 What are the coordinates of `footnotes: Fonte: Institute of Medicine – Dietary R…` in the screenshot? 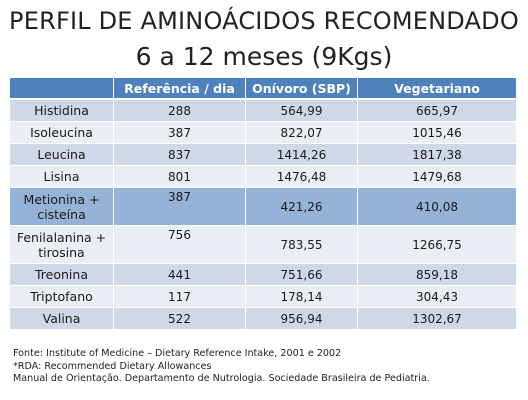 It's located at (221, 367).